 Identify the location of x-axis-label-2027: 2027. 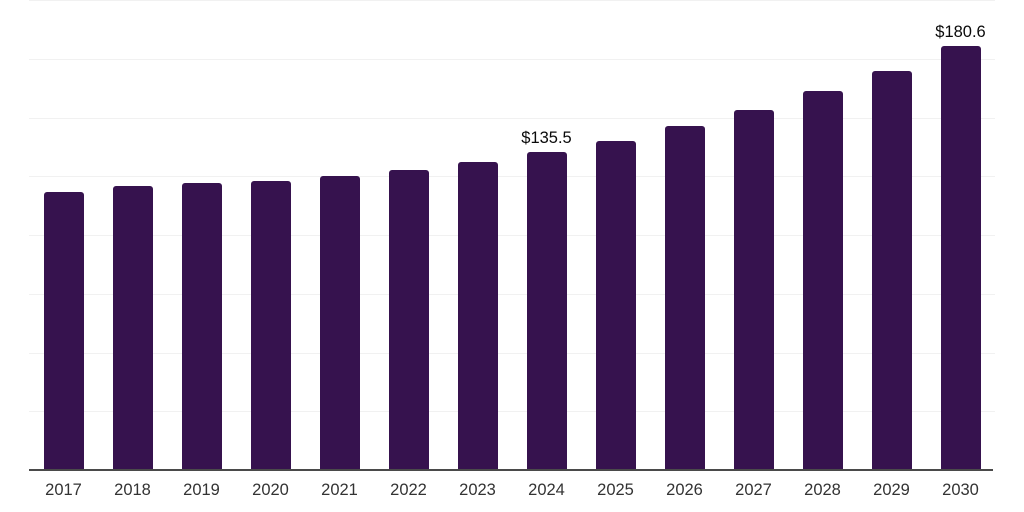
(753, 490).